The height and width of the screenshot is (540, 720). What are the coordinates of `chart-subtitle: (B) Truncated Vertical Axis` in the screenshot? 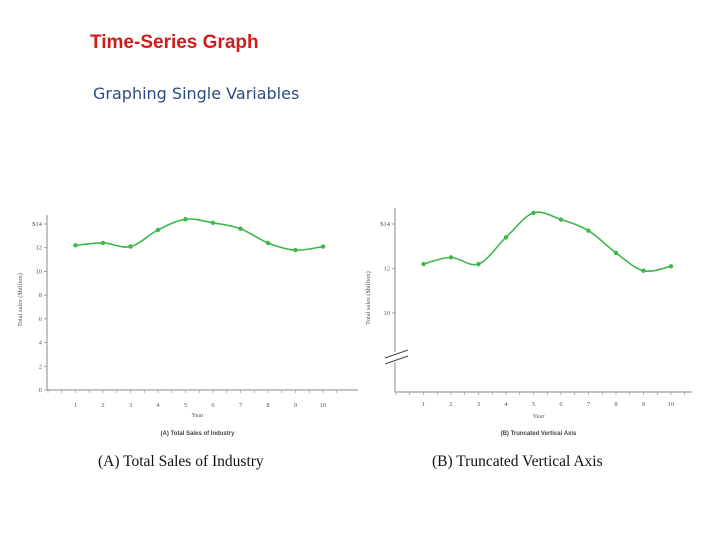 It's located at (539, 434).